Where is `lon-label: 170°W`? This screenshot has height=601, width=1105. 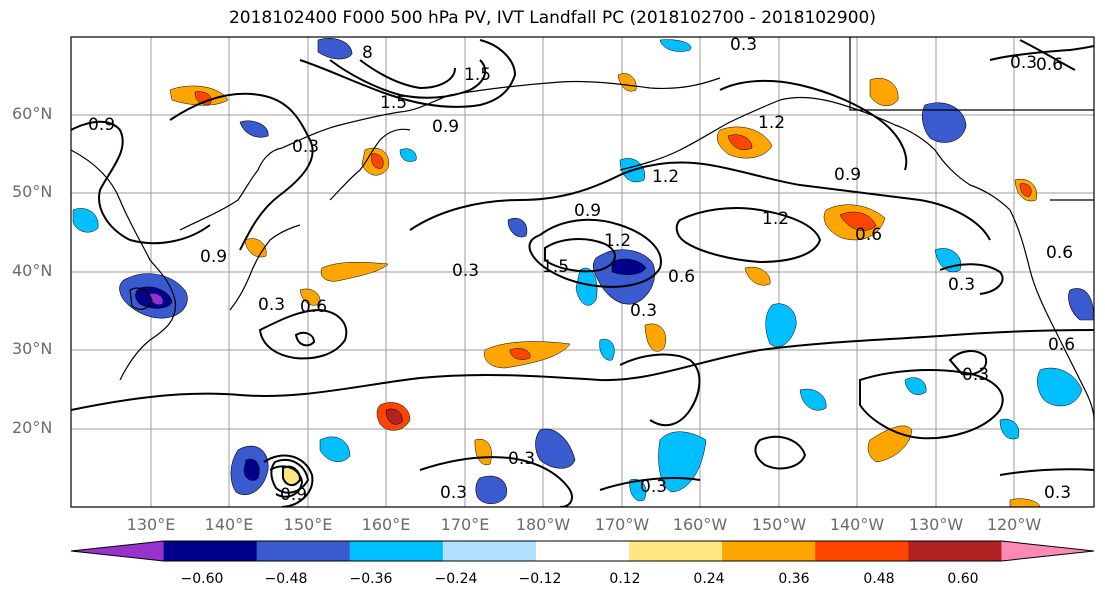 lon-label: 170°W is located at coordinates (622, 524).